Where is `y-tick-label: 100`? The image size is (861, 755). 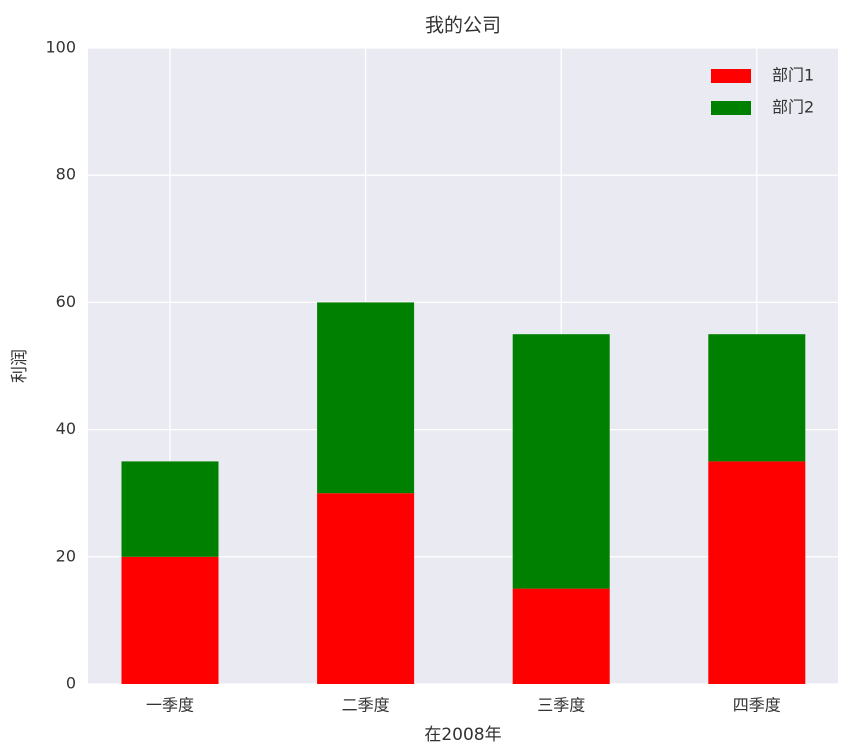
y-tick-label: 100 is located at coordinates (60, 47).